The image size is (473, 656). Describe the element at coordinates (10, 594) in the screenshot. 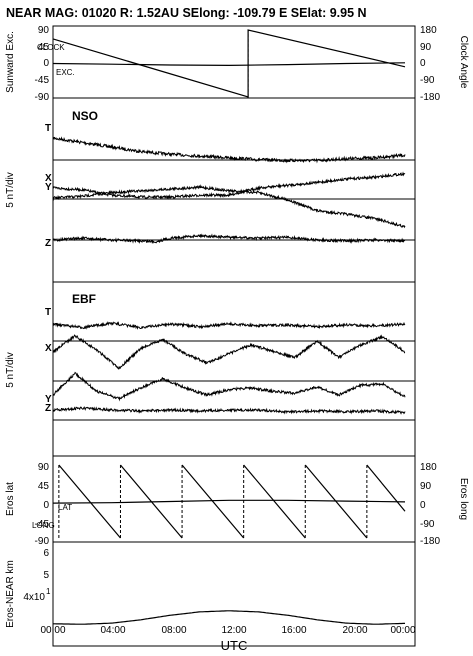

I see `range-left-label: Eros-NEAR km` at that location.